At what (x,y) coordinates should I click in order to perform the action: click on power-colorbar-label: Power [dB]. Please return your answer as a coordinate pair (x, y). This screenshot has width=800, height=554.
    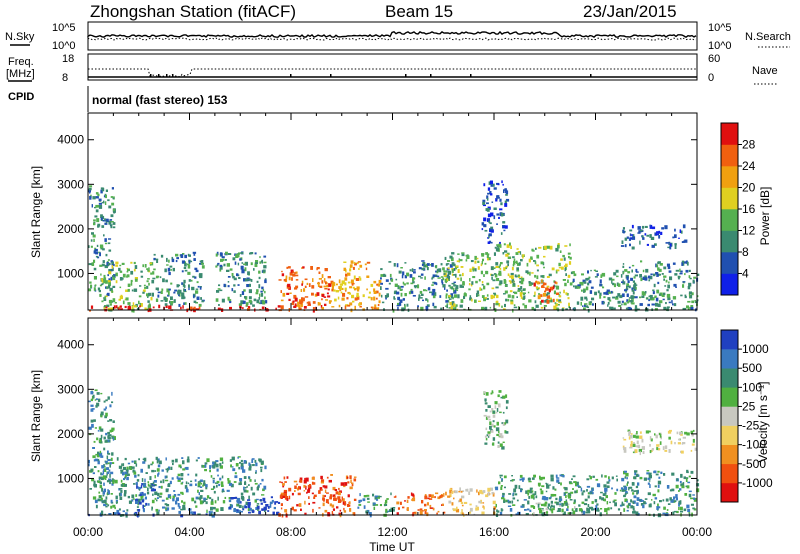
    Looking at the image, I should click on (765, 216).